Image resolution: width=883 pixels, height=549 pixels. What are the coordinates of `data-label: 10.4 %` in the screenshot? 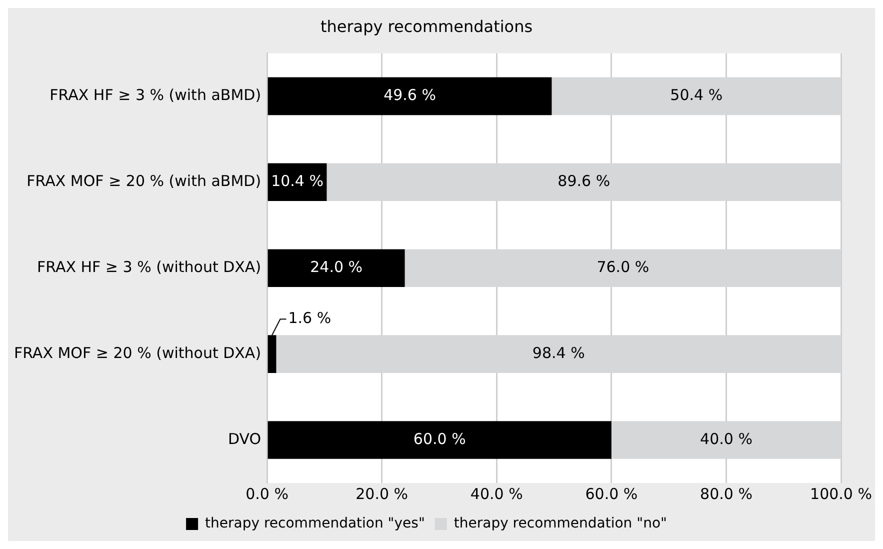 It's located at (297, 181).